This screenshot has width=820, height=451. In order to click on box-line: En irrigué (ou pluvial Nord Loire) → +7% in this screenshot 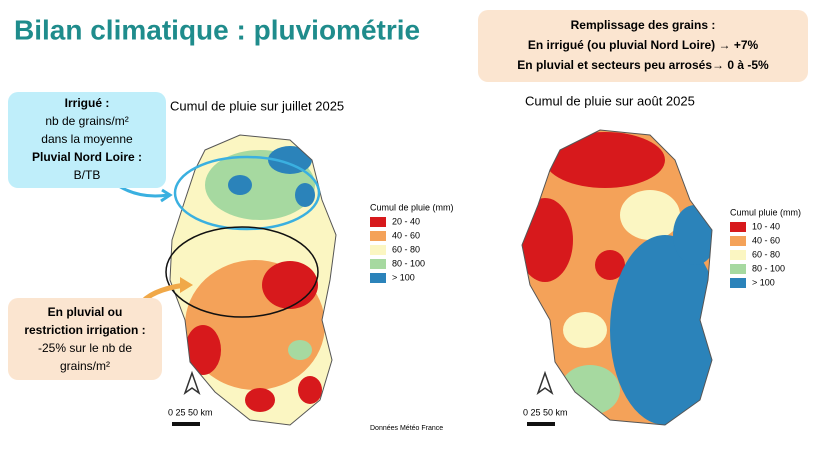, I will do `click(643, 45)`.